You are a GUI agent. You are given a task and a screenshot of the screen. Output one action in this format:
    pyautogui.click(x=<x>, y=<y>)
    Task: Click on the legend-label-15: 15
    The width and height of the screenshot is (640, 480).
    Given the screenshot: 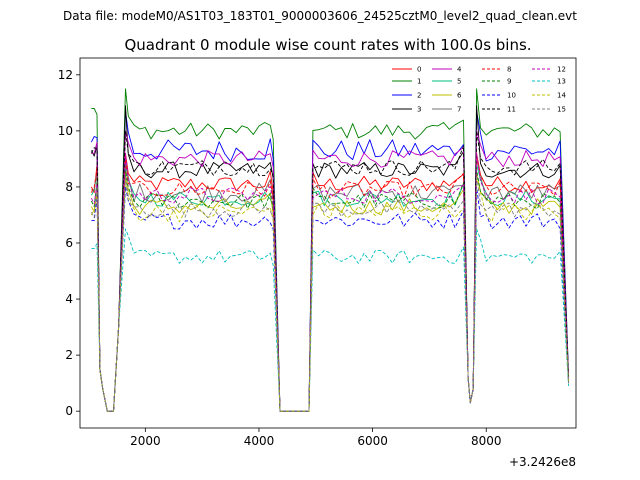 What is the action you would take?
    pyautogui.click(x=561, y=110)
    